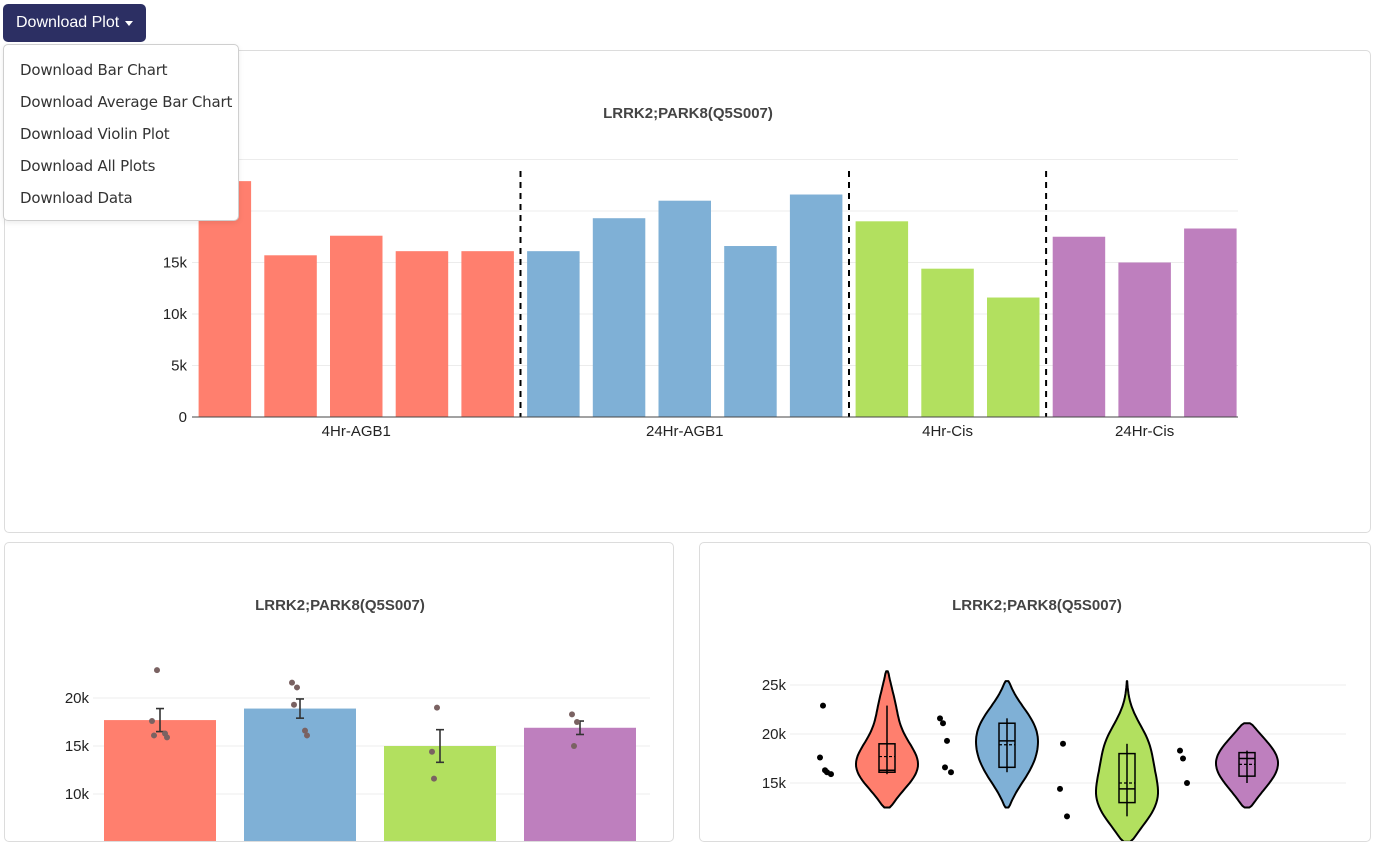  Describe the element at coordinates (1054, 719) in the screenshot. I see `violin-plot: LRRK2;PARK8(Q5S007) 15k 20k 25k` at that location.